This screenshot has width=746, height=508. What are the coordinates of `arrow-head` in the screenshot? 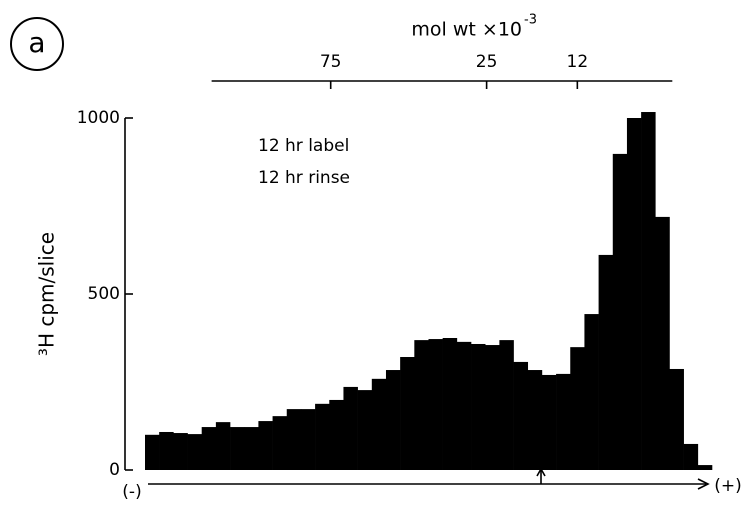 It's located at (703, 484).